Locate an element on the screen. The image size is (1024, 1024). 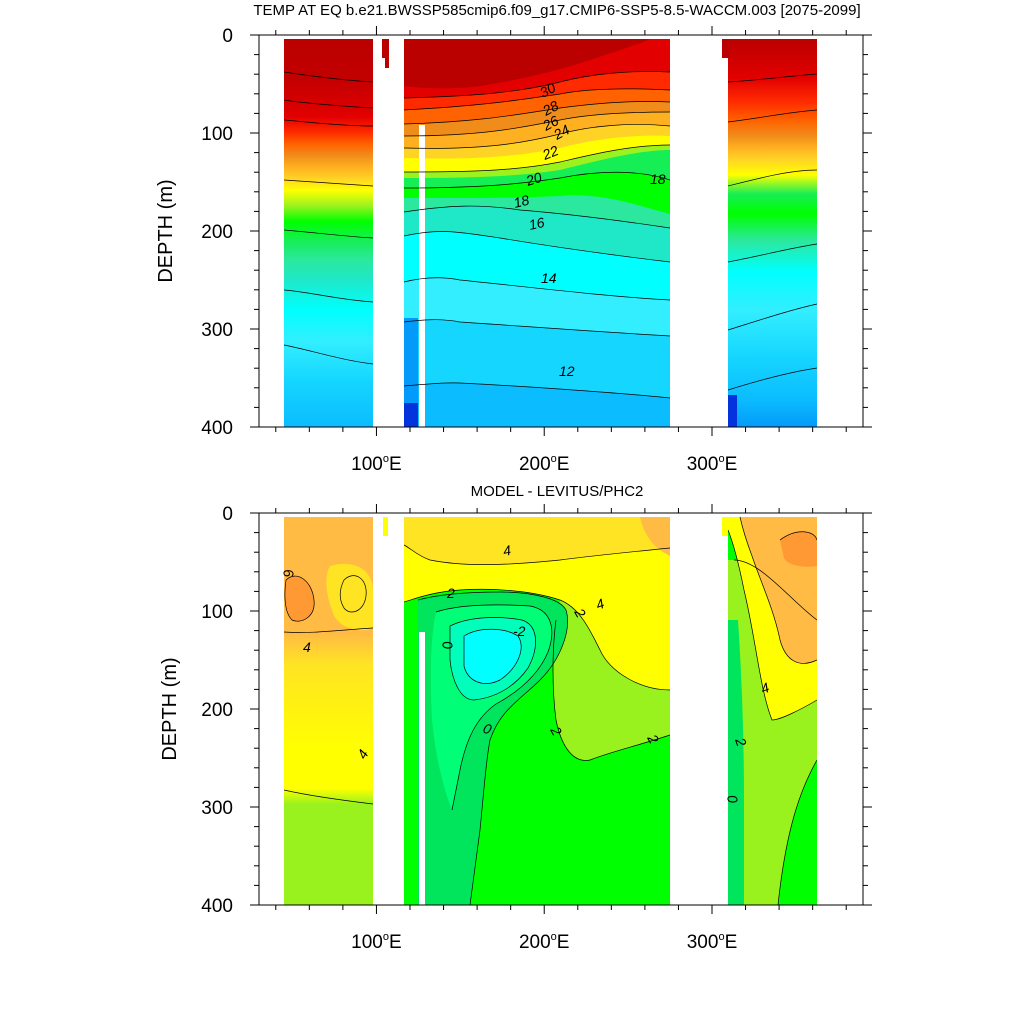
land-south-america is located at coordinates (696, 231).